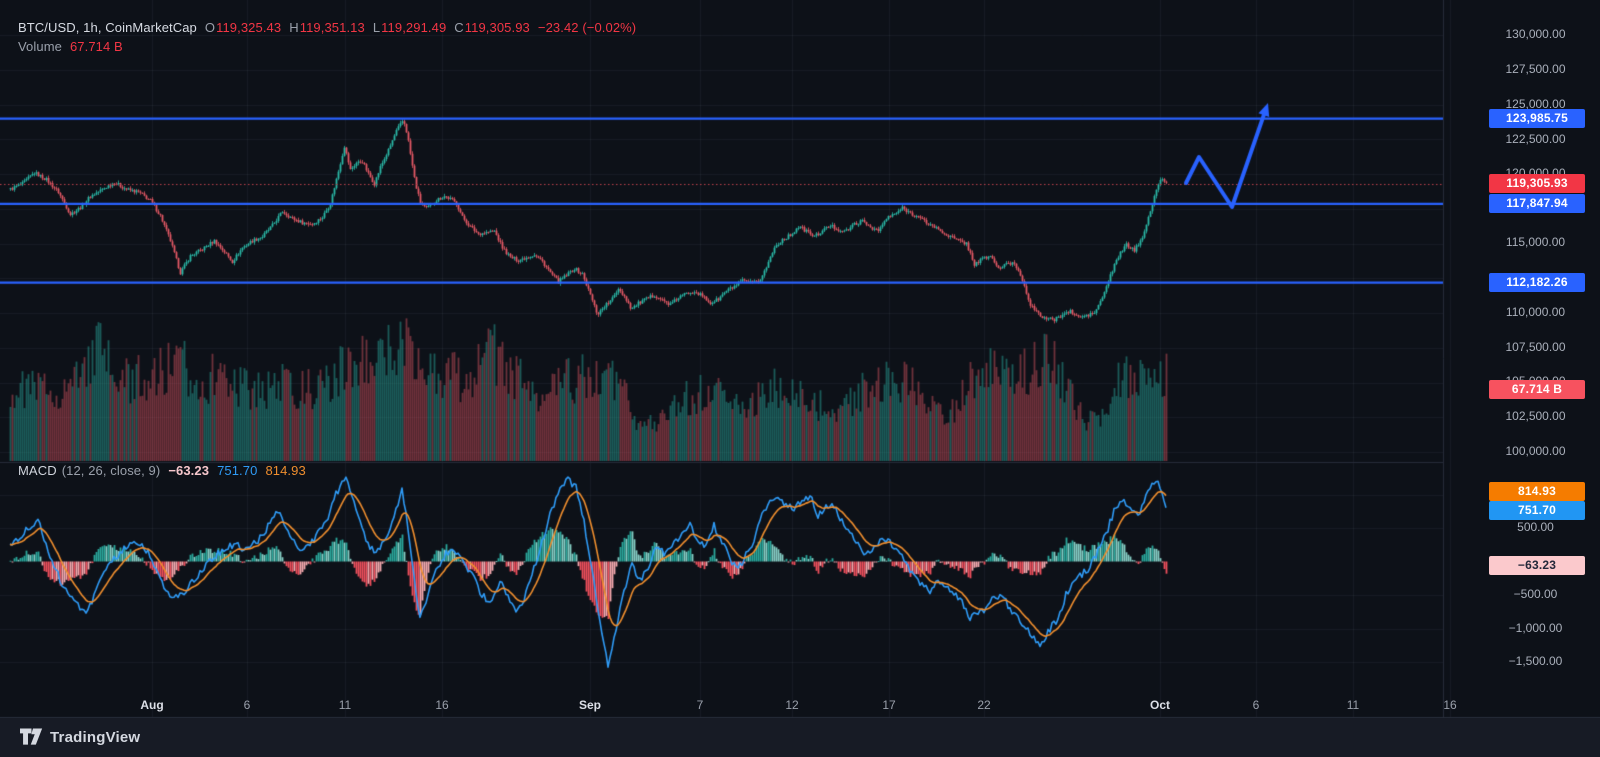 Image resolution: width=1600 pixels, height=757 pixels. Describe the element at coordinates (111, 470) in the screenshot. I see `macd-params: (12, 26, close, 9)` at that location.